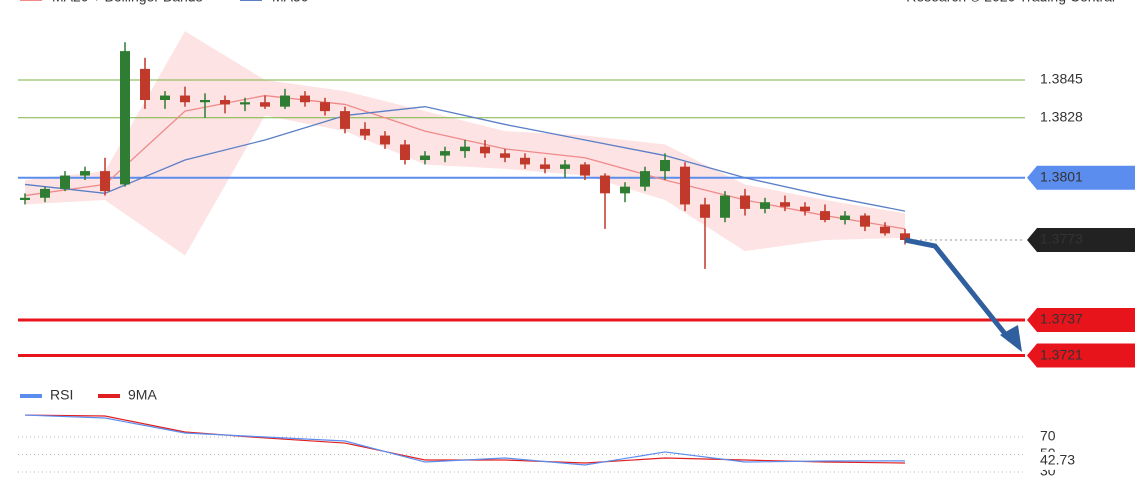 The height and width of the screenshot is (500, 1140). I want to click on level-label: 1.3721, so click(1061, 354).